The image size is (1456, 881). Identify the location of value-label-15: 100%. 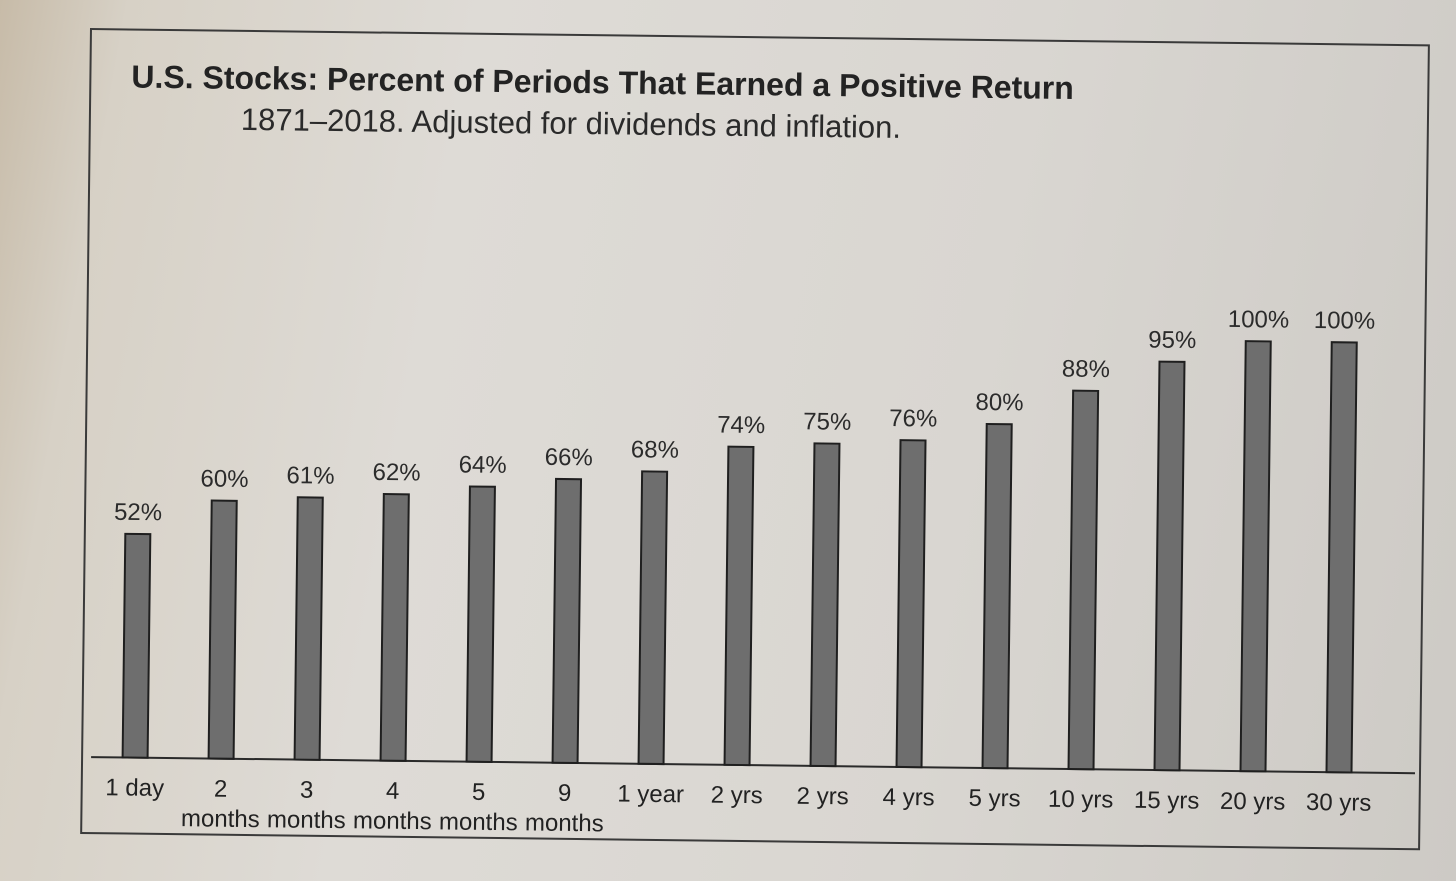
(1345, 321).